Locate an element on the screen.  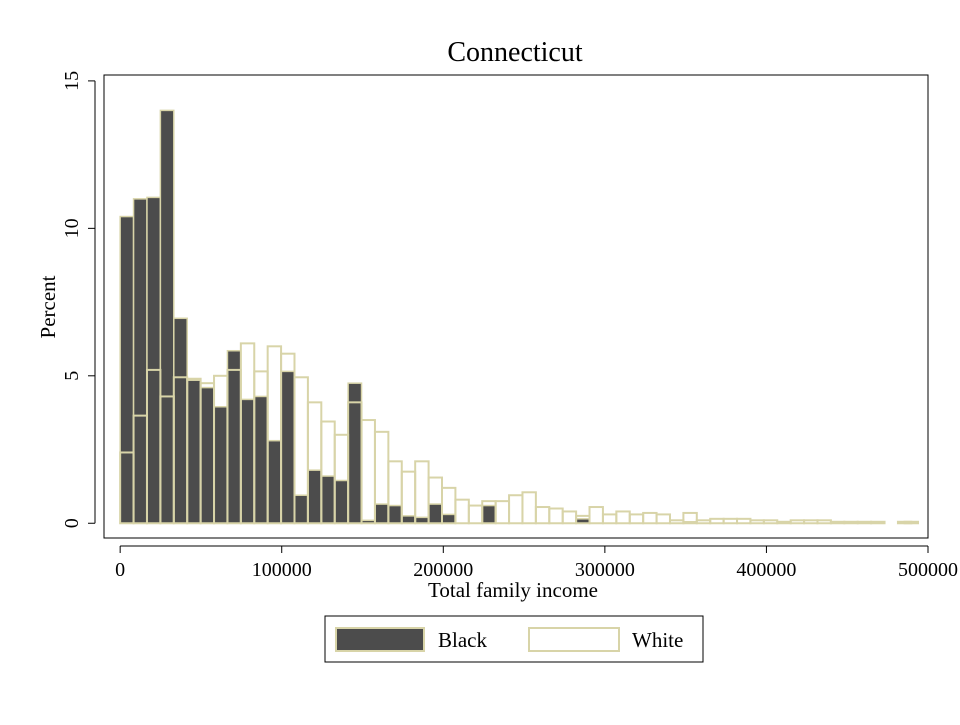
x-tick-label: 300000 is located at coordinates (605, 570).